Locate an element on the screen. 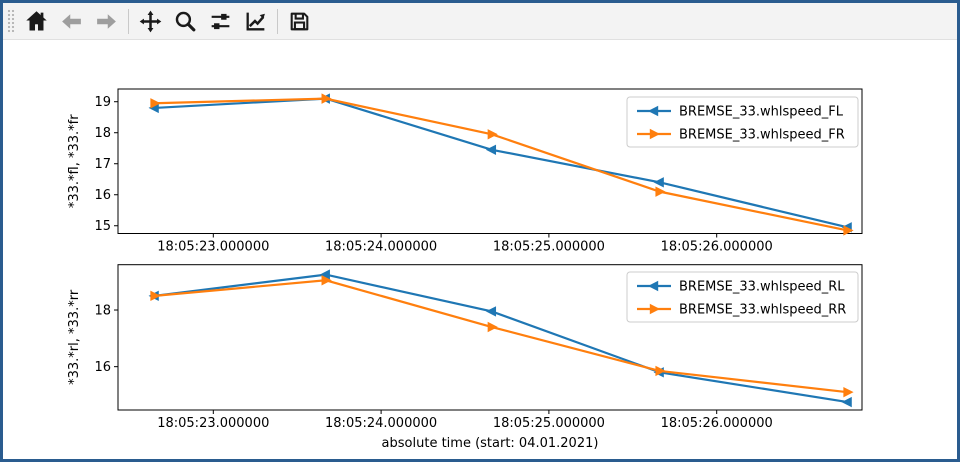  customize-button is located at coordinates (255, 21).